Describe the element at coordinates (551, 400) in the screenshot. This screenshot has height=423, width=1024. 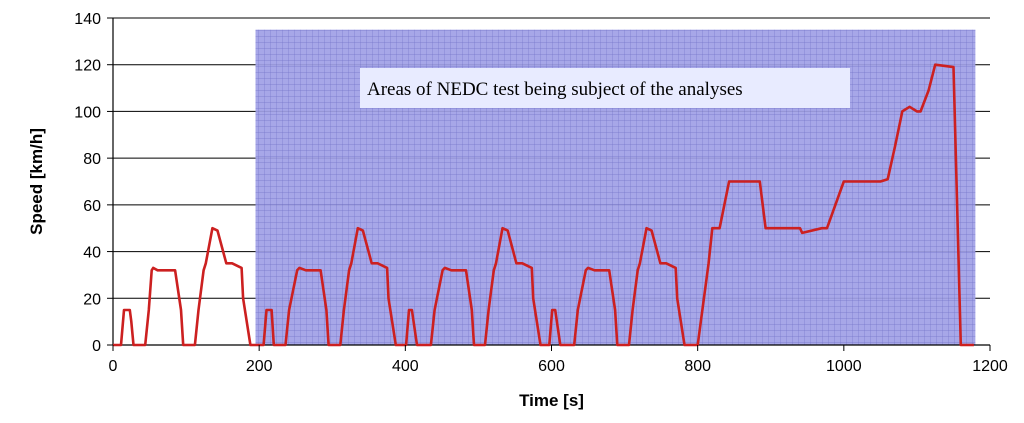
I see `x-axis-title: Time [s]` at that location.